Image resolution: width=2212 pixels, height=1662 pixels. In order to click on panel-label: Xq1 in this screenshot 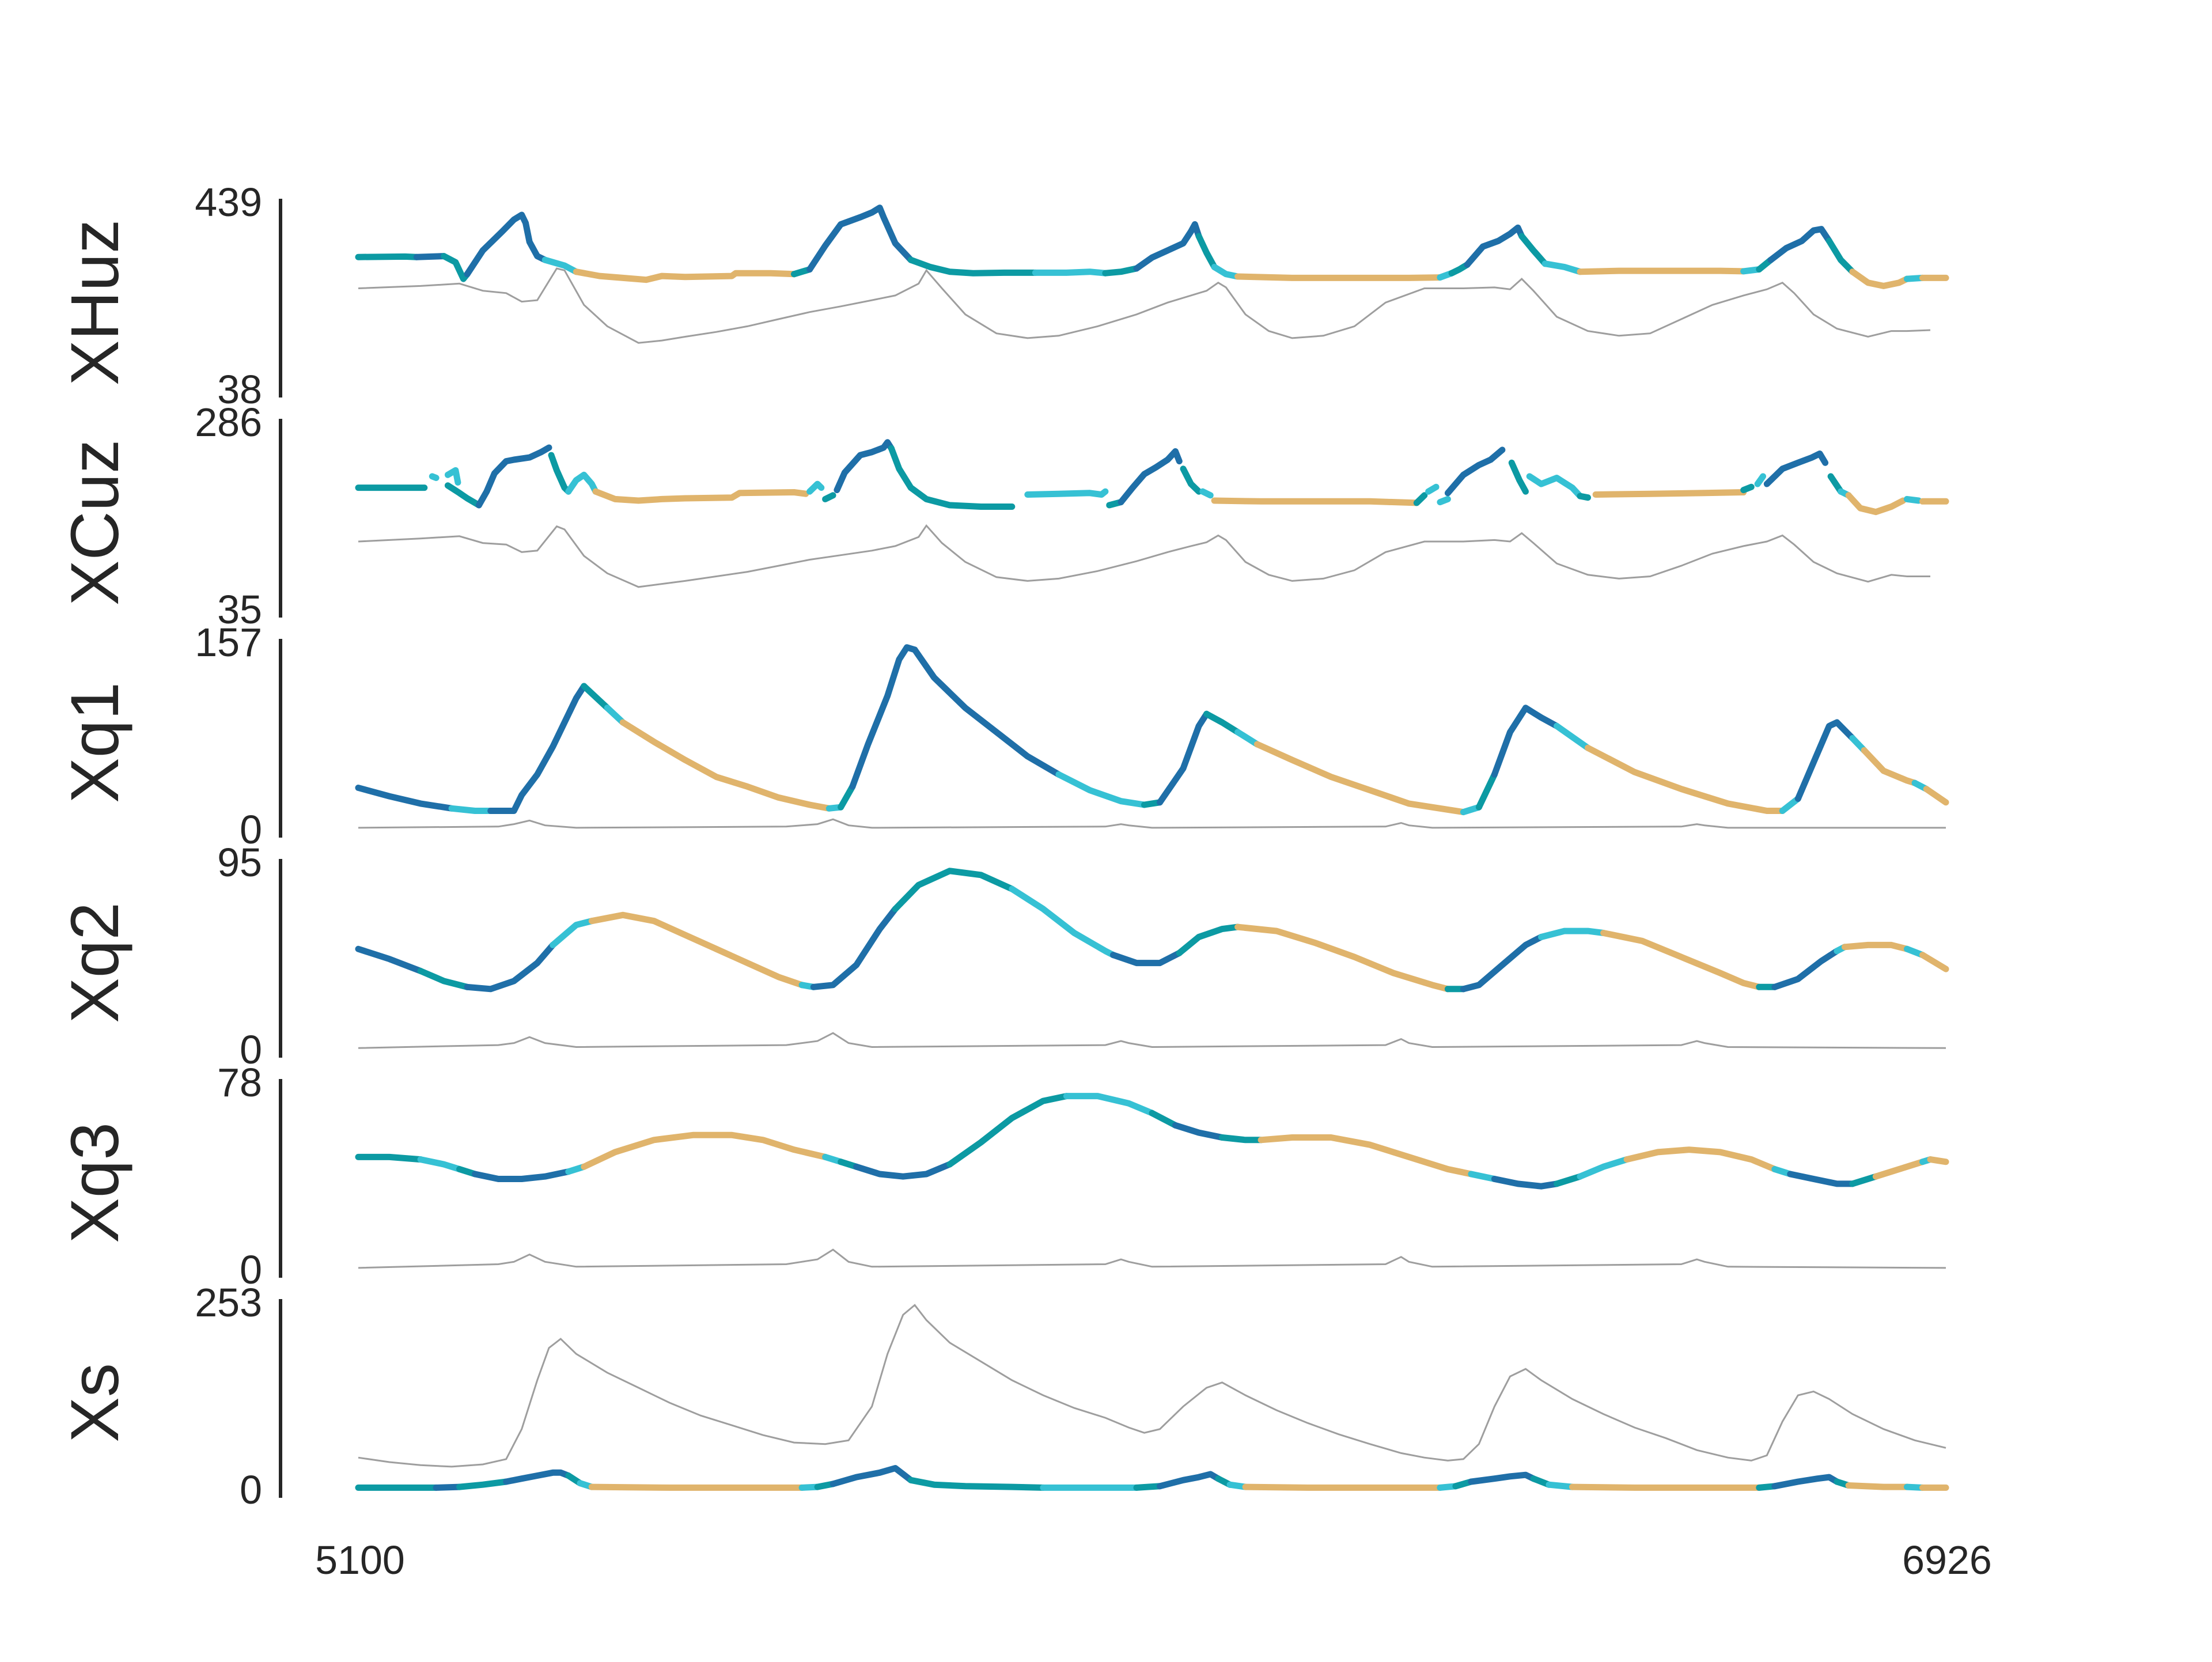, I will do `click(95, 743)`.